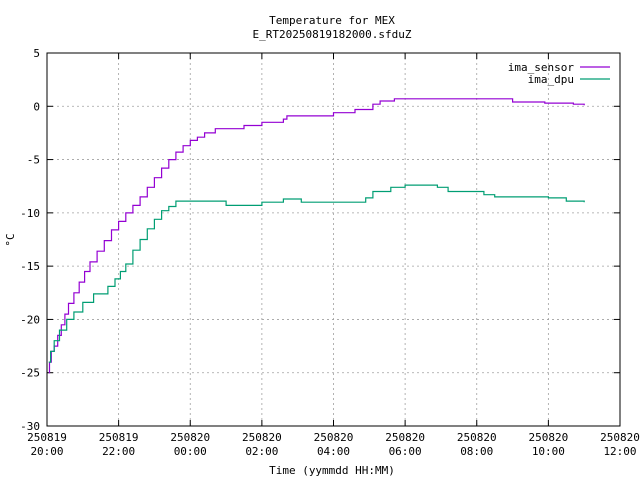 The width and height of the screenshot is (640, 480). What do you see at coordinates (10, 239) in the screenshot?
I see `y-axis-label: °C` at bounding box center [10, 239].